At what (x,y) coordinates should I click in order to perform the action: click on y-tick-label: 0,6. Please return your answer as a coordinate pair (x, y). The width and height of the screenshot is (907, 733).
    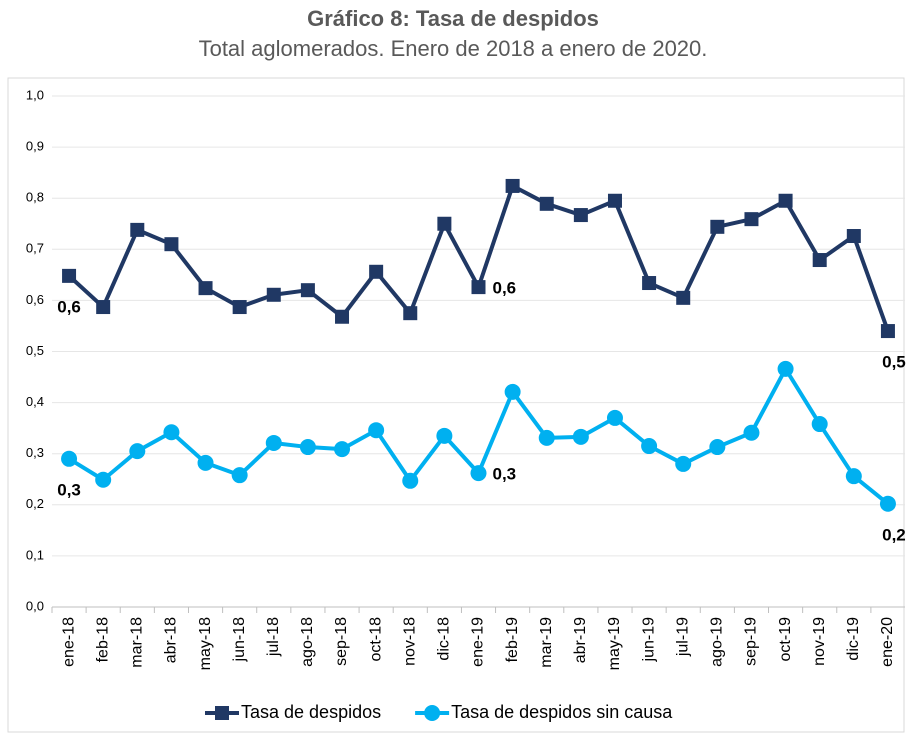
    Looking at the image, I should click on (35, 299).